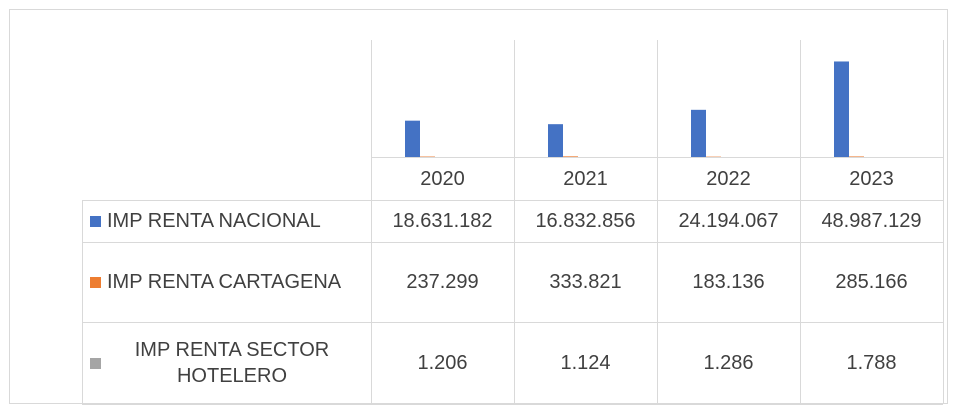 The image size is (957, 413). Describe the element at coordinates (442, 178) in the screenshot. I see `x-tick-label: 2020` at that location.